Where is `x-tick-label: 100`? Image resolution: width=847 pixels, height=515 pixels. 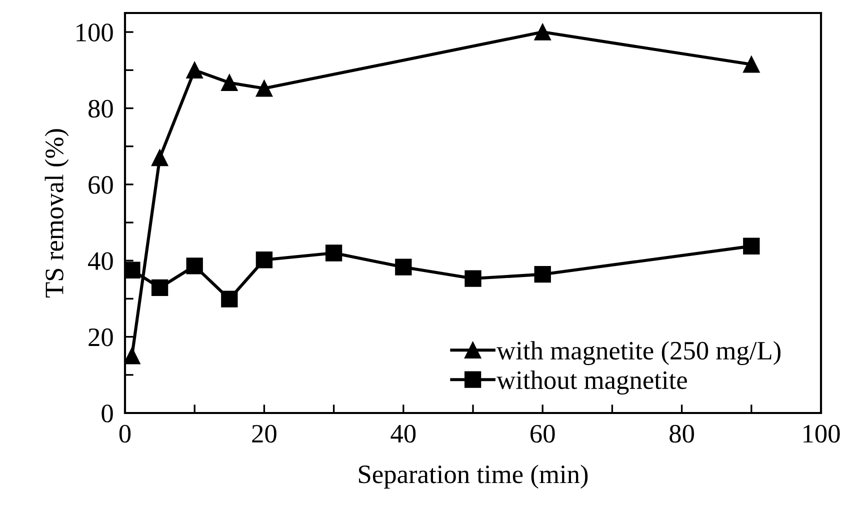 x-tick-label: 100 is located at coordinates (822, 433).